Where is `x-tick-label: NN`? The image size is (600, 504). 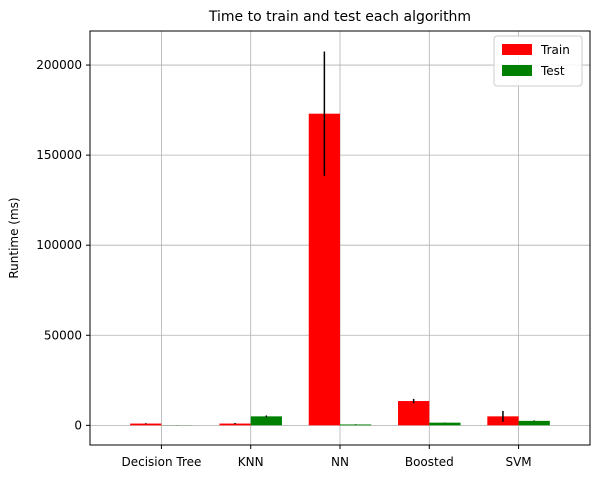
x-tick-label: NN is located at coordinates (340, 462).